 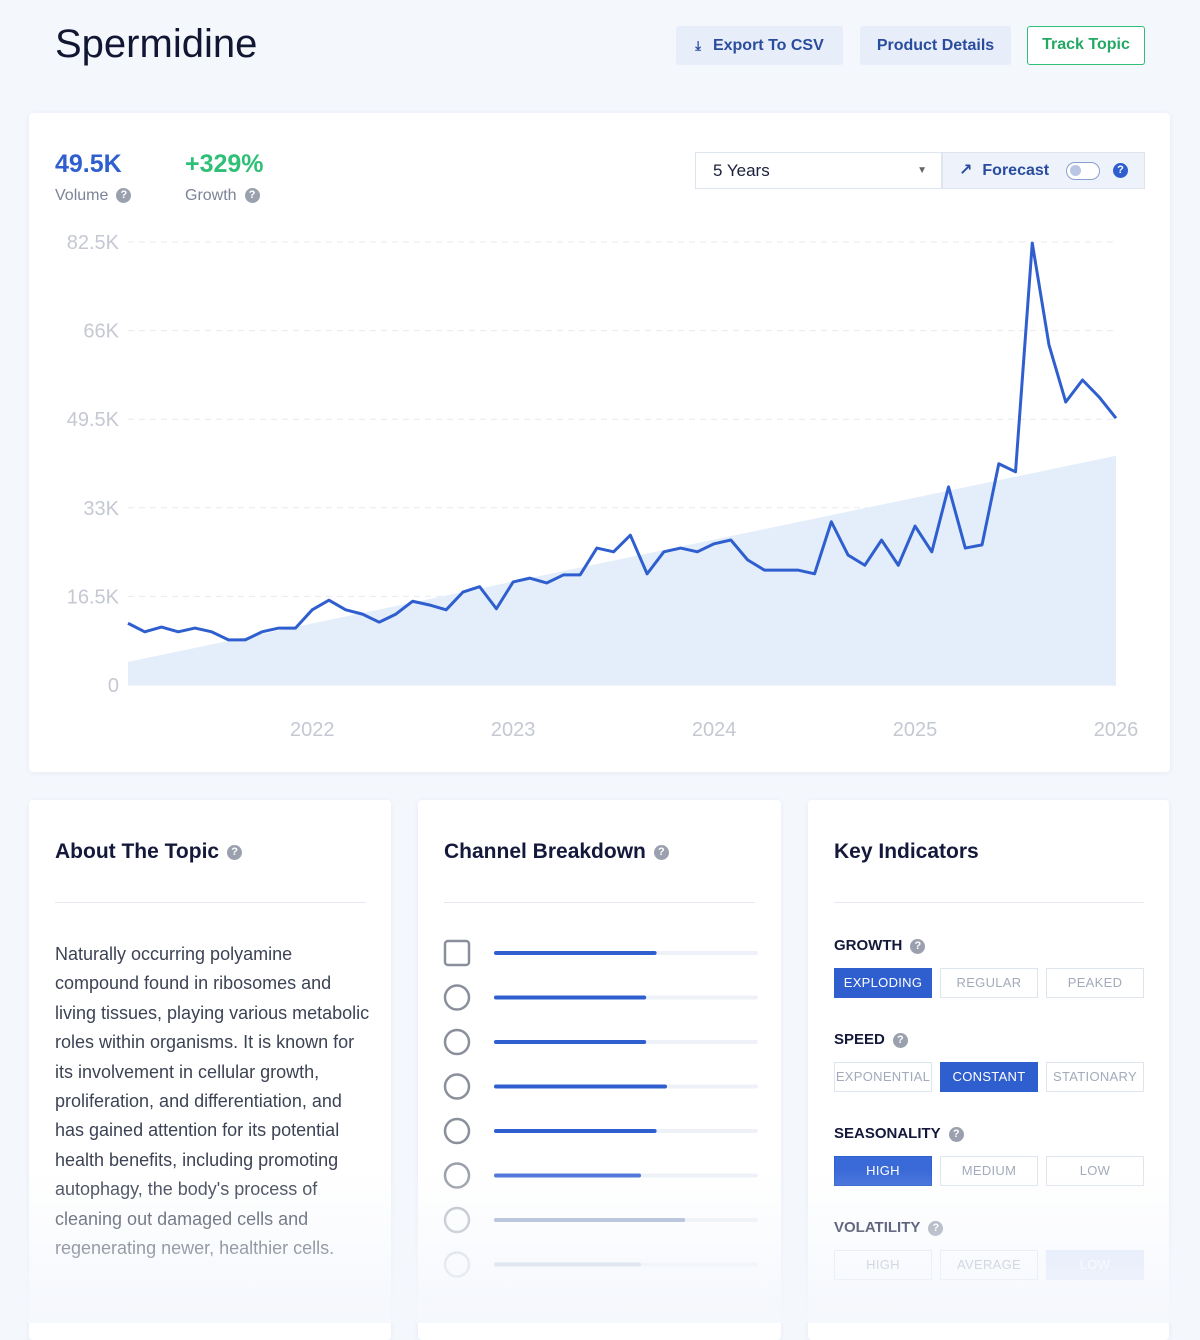 I want to click on x-tick-label: 2025, so click(x=915, y=730).